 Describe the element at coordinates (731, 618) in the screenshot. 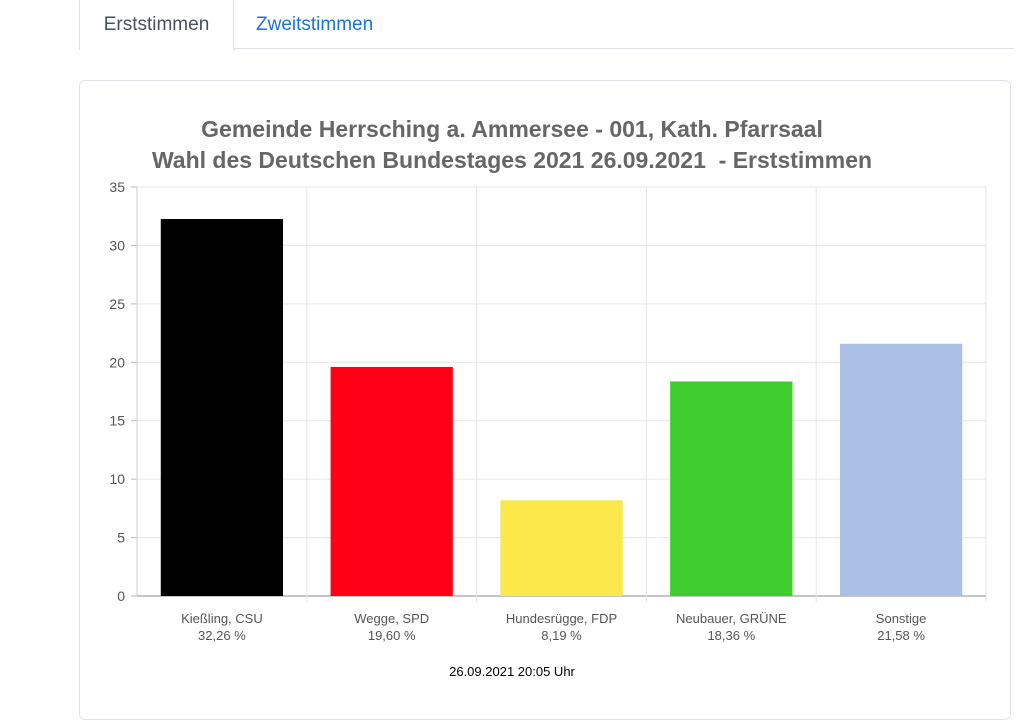

I see `x-tick-label: Neubauer, GRÜNE` at that location.